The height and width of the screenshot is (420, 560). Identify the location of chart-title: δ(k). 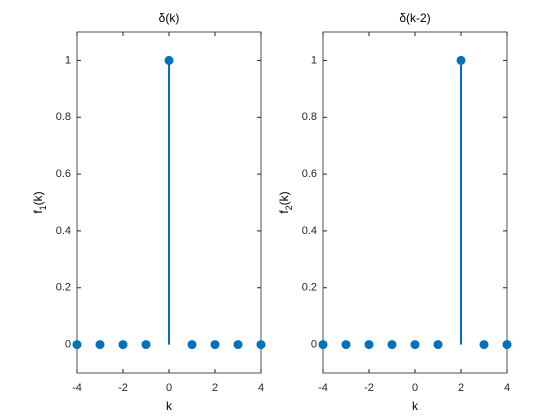
(169, 18).